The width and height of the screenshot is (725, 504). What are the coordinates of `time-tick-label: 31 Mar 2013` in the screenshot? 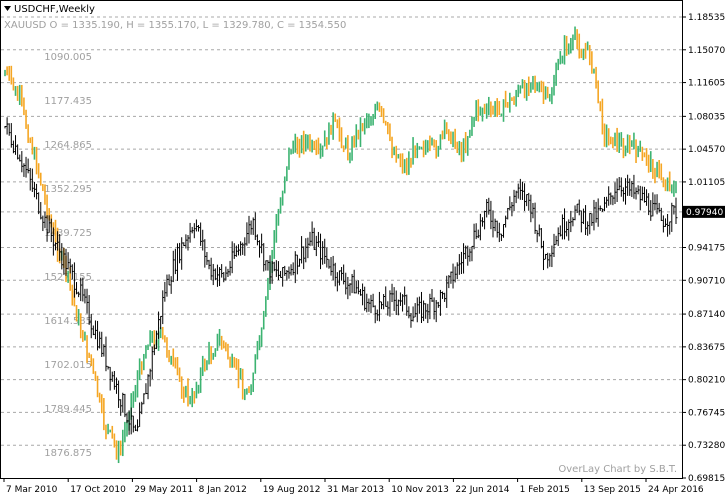 It's located at (355, 490).